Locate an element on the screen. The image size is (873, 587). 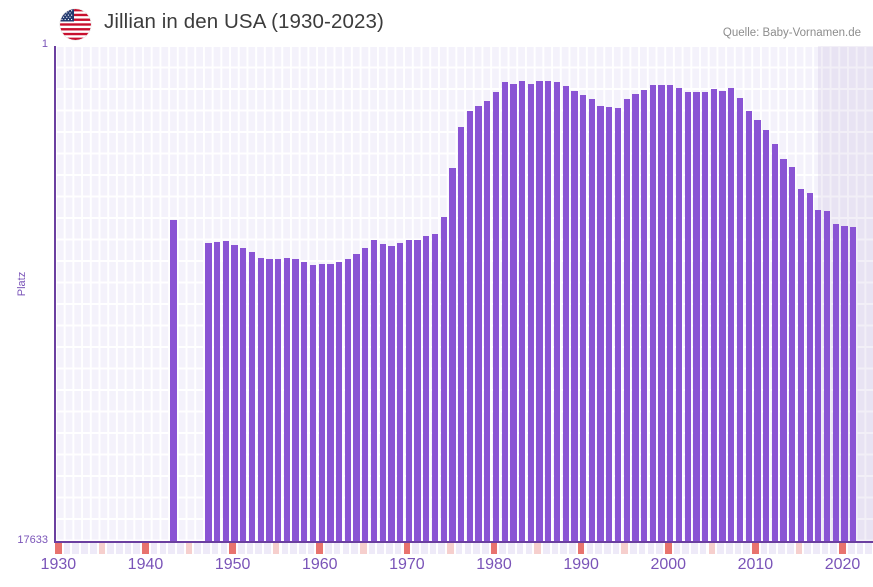
x-axis-labels: 1930 1940 1950 1960 1970 1980 1990 2000 2010 2020 is located at coordinates (457, 569).